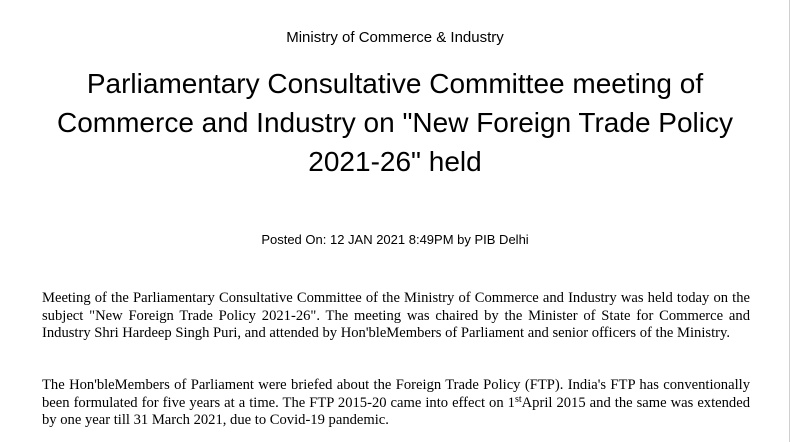  Describe the element at coordinates (395, 37) in the screenshot. I see `ministry-name: Ministry of Commerce & Industry` at that location.